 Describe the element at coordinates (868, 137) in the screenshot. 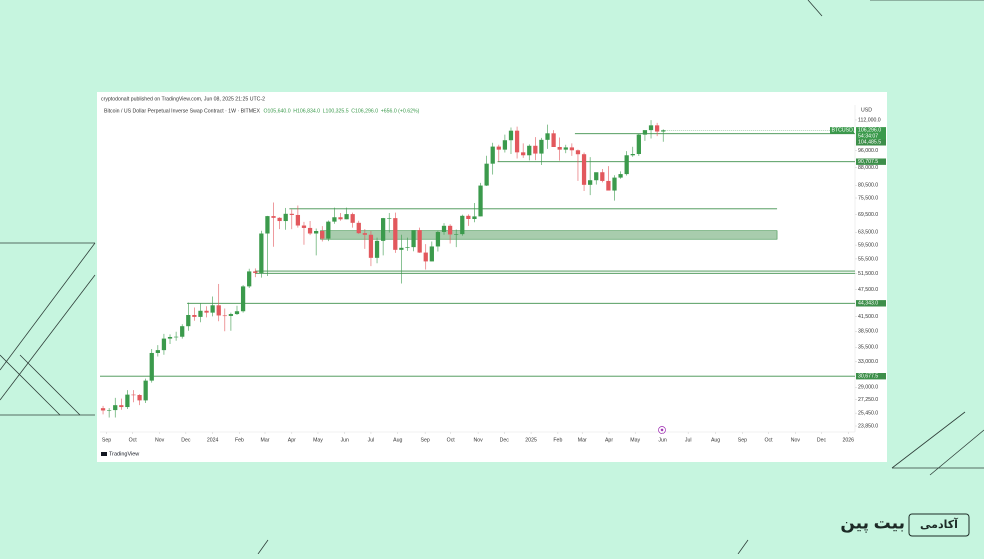

I see `countdown: 54:34:07` at that location.